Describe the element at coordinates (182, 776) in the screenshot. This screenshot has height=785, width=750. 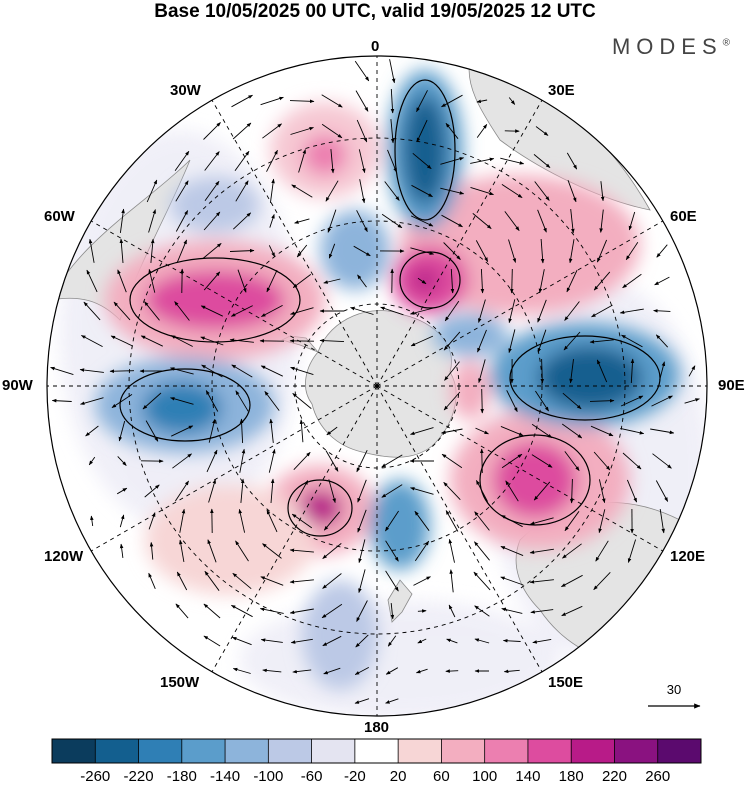
I see `colorbar-tick-label: -180` at that location.